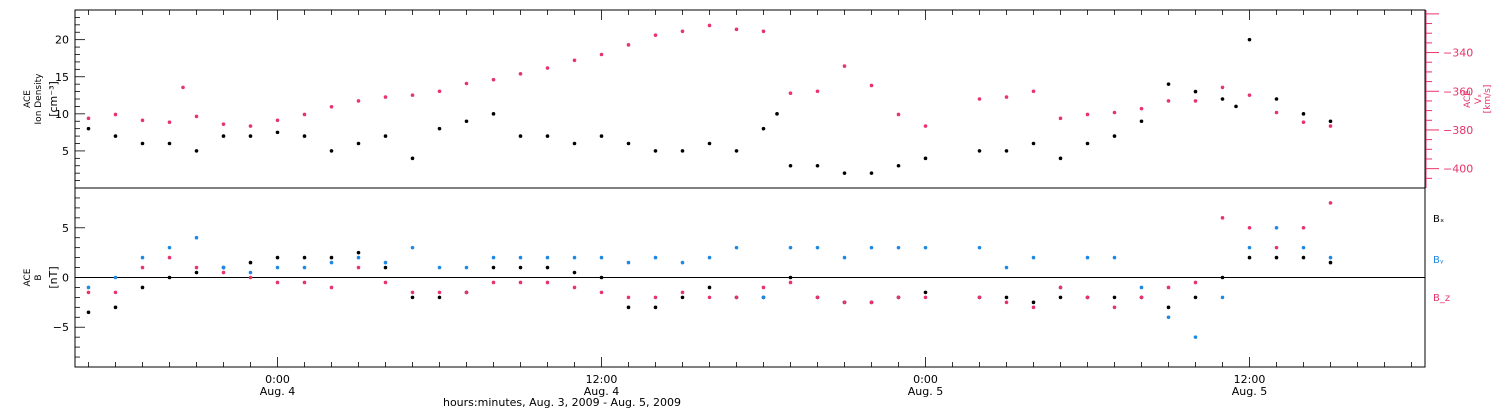 This screenshot has width=1500, height=410. What do you see at coordinates (1458, 91) in the screenshot?
I see `vx-tick-label: −360` at bounding box center [1458, 91].